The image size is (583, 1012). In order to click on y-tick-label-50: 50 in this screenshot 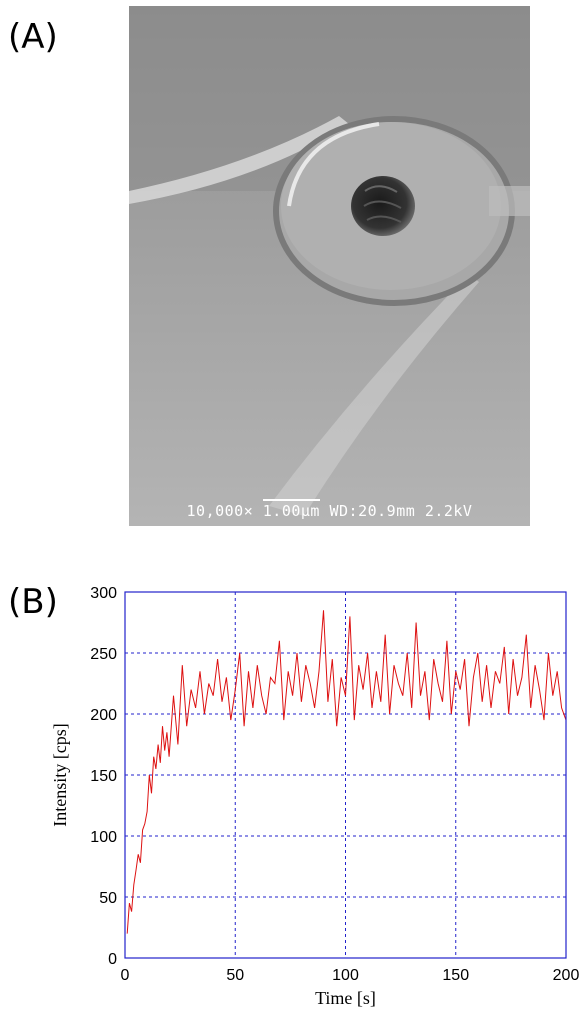, I will do `click(108, 898)`.